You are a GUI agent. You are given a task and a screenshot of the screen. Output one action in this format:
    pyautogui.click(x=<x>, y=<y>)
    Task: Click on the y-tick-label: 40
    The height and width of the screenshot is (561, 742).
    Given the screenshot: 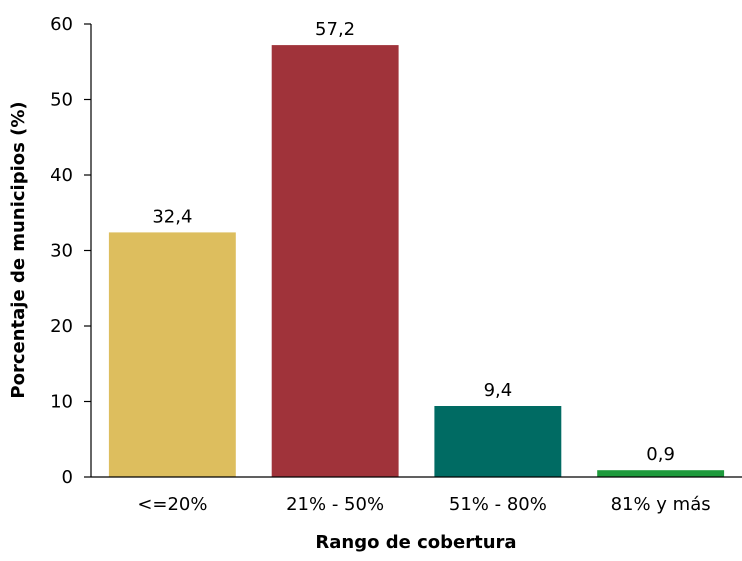 What is the action you would take?
    pyautogui.click(x=61, y=175)
    